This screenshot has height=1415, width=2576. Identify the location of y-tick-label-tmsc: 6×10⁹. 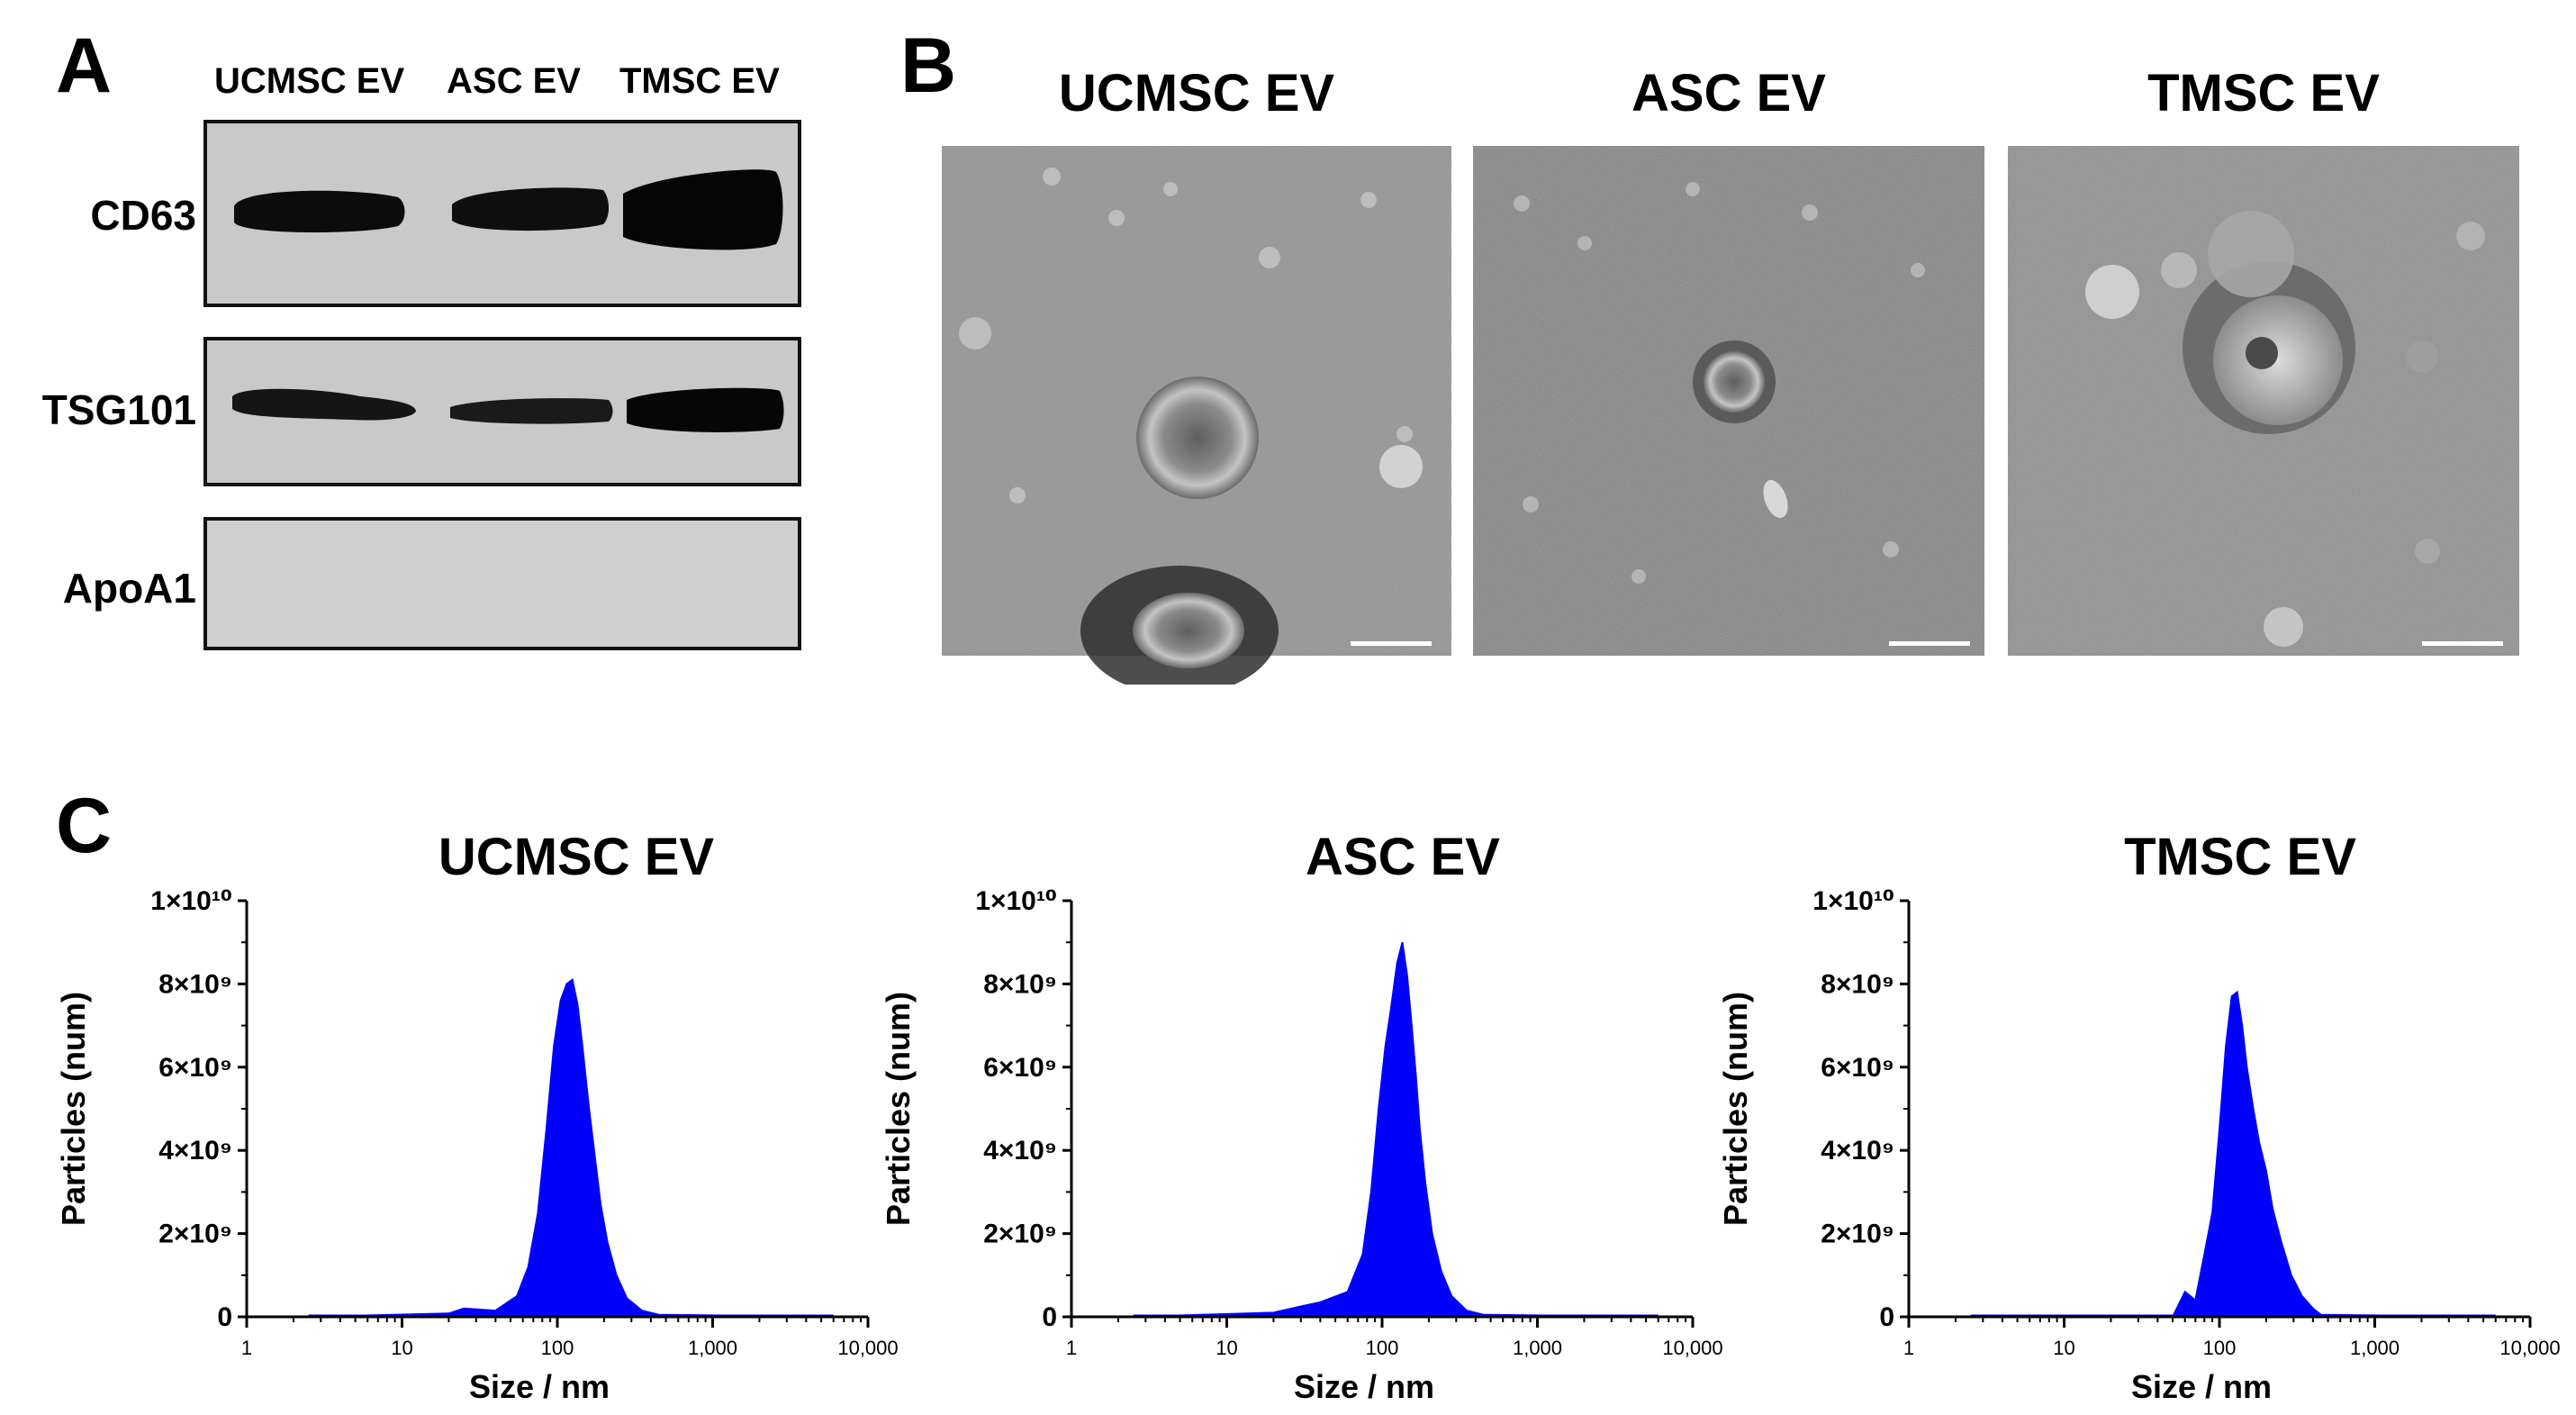
(1857, 1068).